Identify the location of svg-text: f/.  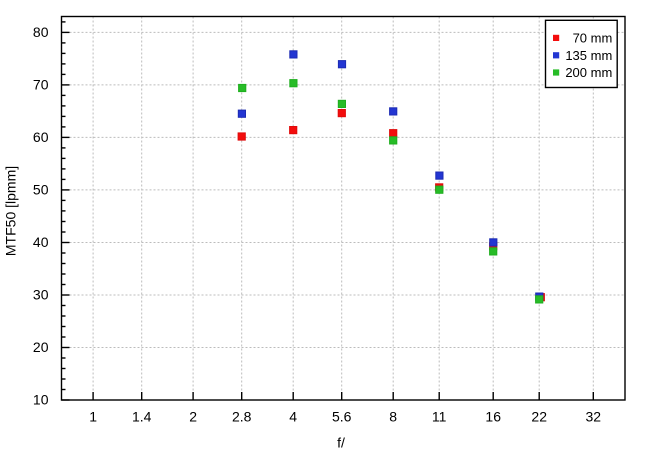
(341, 442).